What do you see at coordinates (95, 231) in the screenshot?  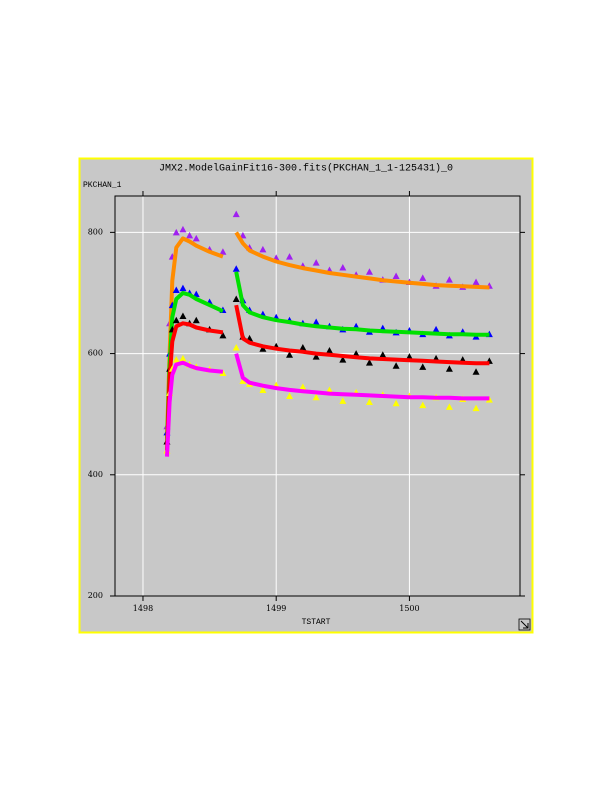 I see `y-tick-label: 800` at bounding box center [95, 231].